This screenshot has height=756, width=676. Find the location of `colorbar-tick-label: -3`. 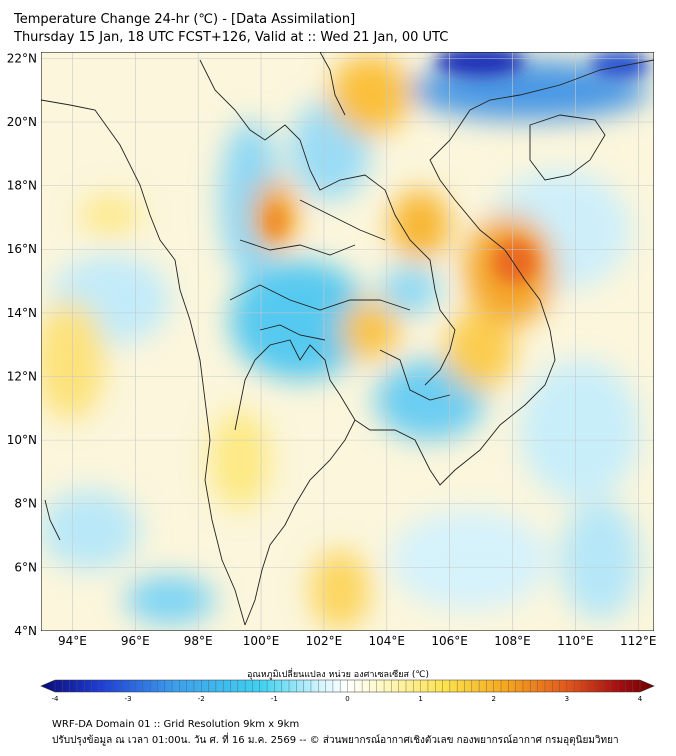

colorbar-tick-label: -3 is located at coordinates (128, 699).